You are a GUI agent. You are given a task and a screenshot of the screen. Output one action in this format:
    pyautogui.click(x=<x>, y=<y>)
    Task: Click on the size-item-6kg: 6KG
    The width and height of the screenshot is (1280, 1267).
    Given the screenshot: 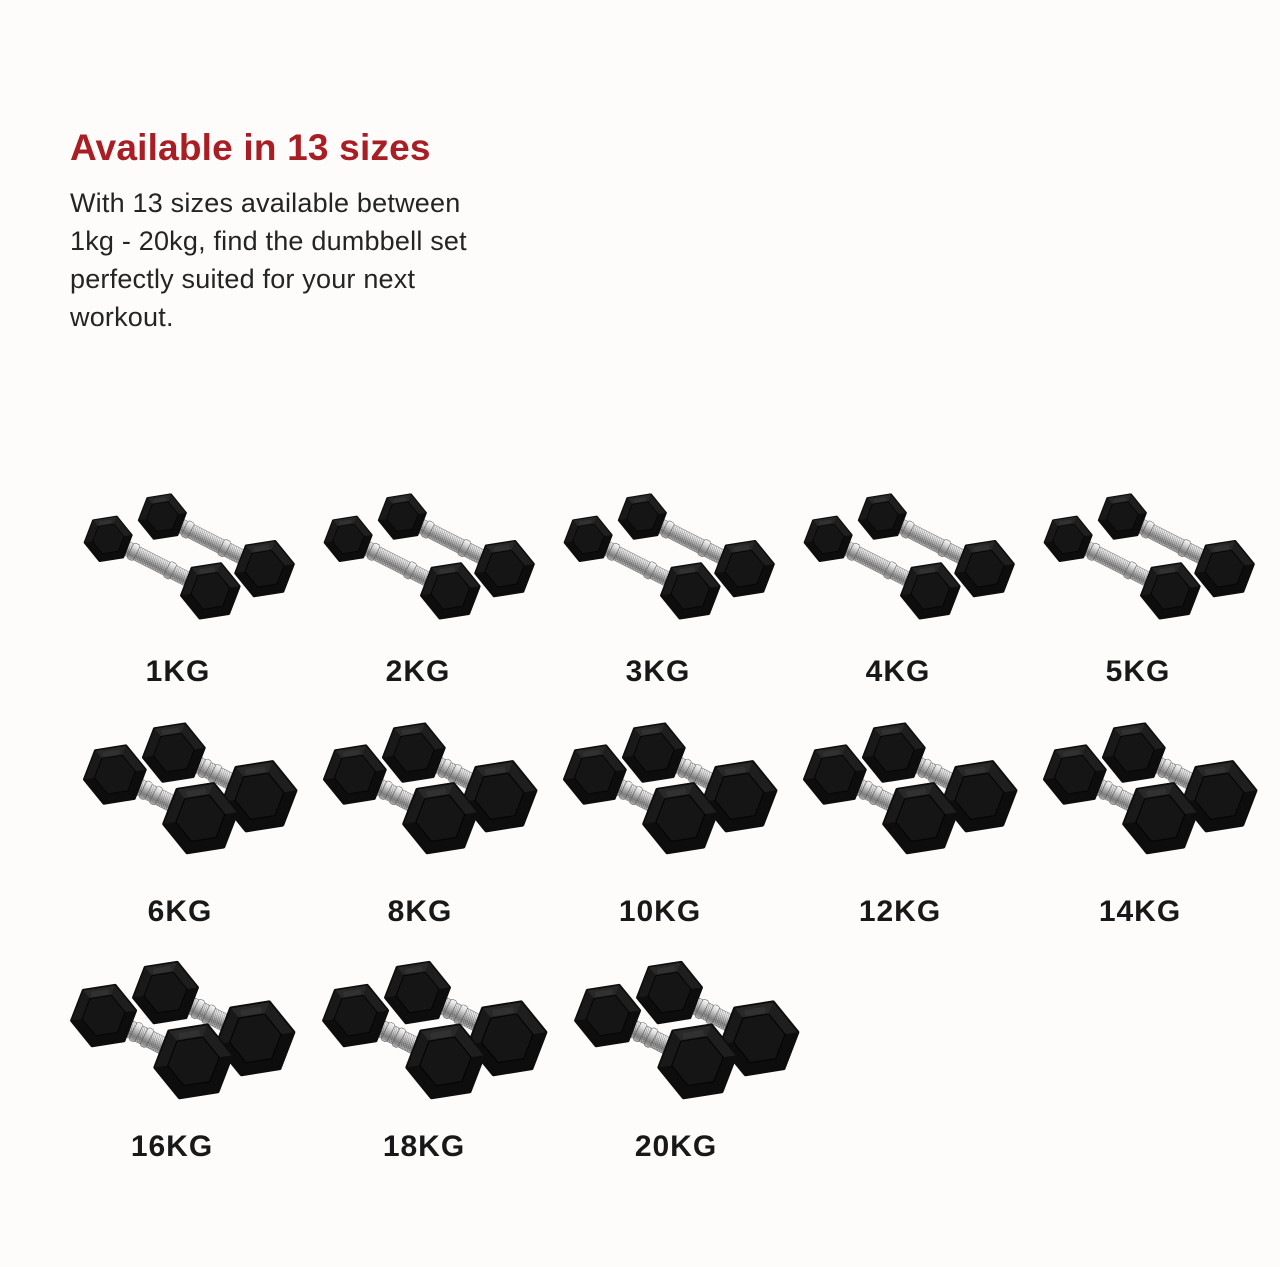 What is the action you would take?
    pyautogui.click(x=180, y=821)
    